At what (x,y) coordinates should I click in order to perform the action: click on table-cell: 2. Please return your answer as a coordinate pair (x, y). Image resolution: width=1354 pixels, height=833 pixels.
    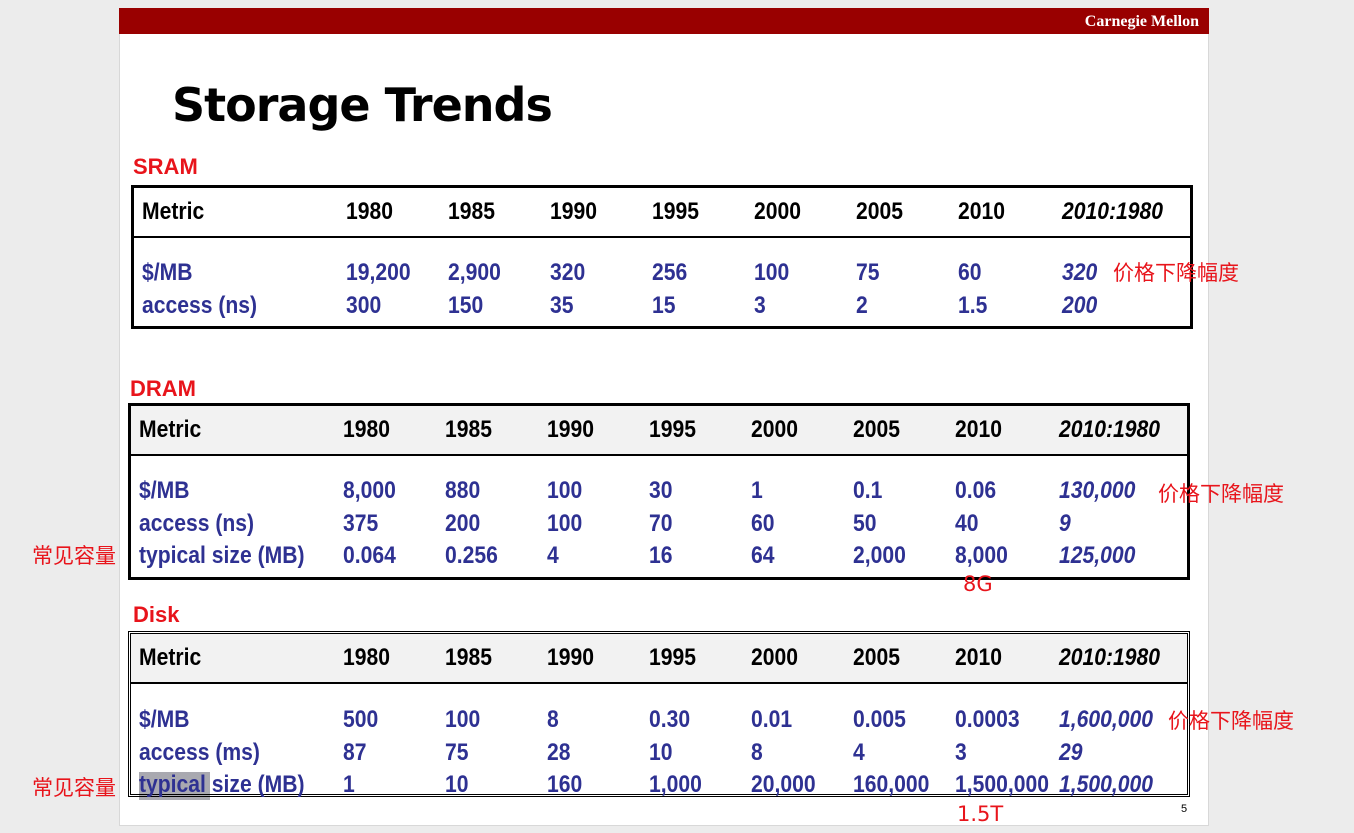
    Looking at the image, I should click on (862, 305).